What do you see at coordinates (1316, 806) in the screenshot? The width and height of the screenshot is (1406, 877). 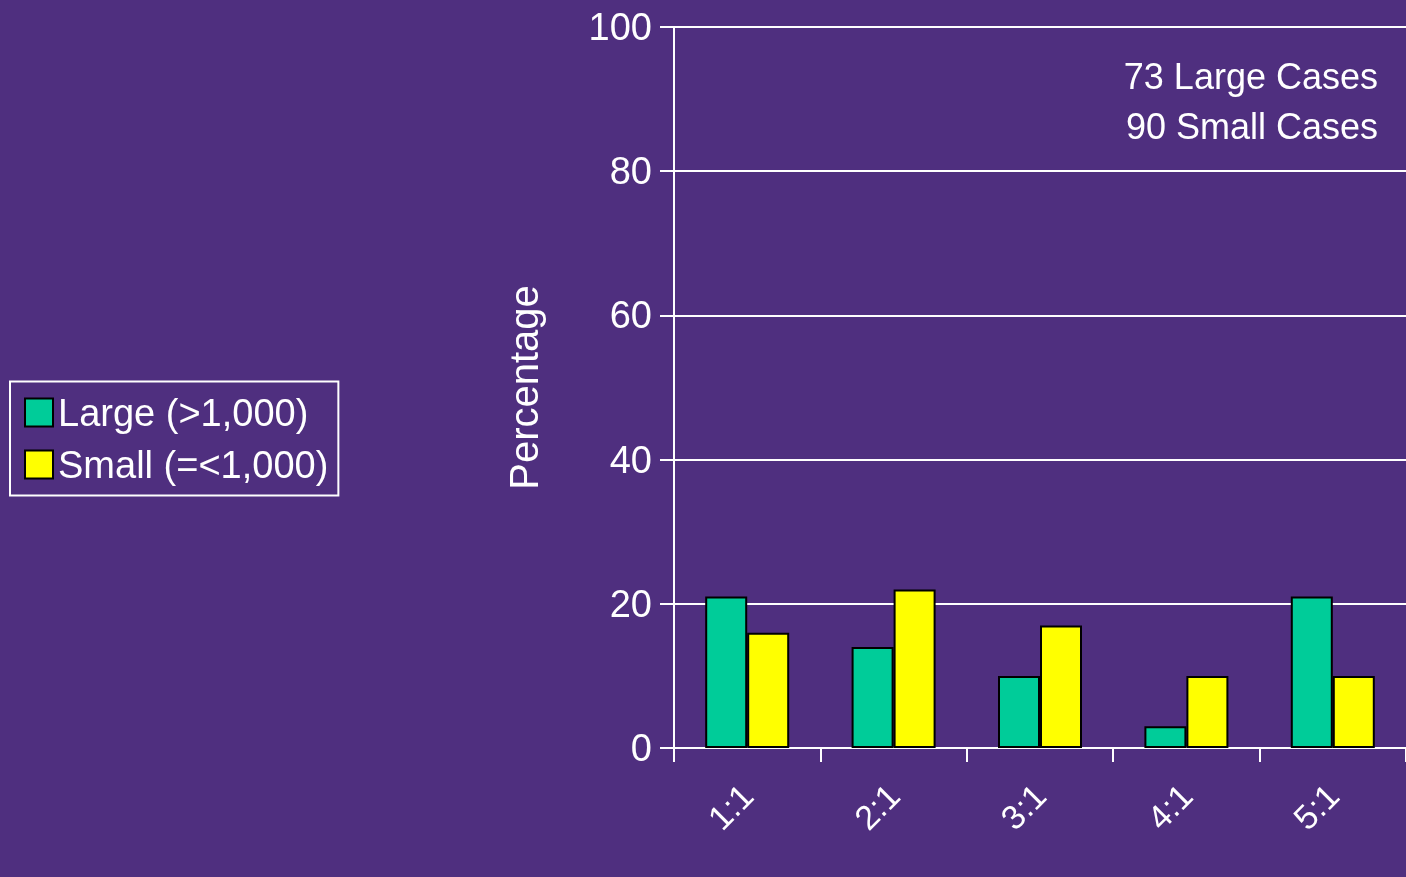 I see `x-tick-label: 5:1` at bounding box center [1316, 806].